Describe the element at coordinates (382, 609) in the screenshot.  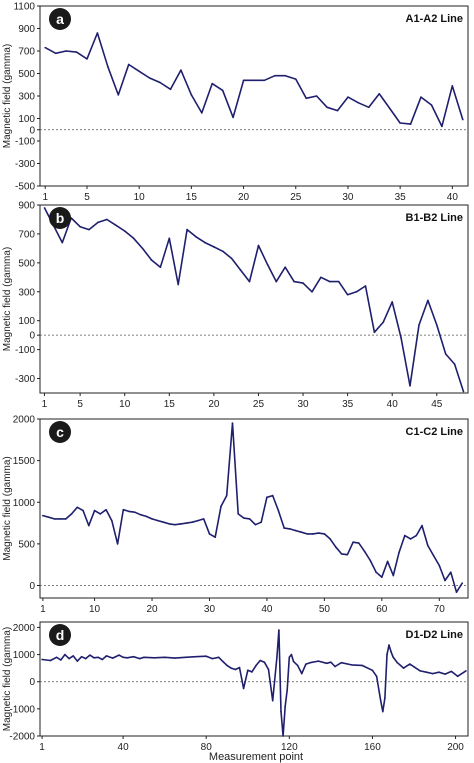
I see `x-tick-label: 60` at that location.